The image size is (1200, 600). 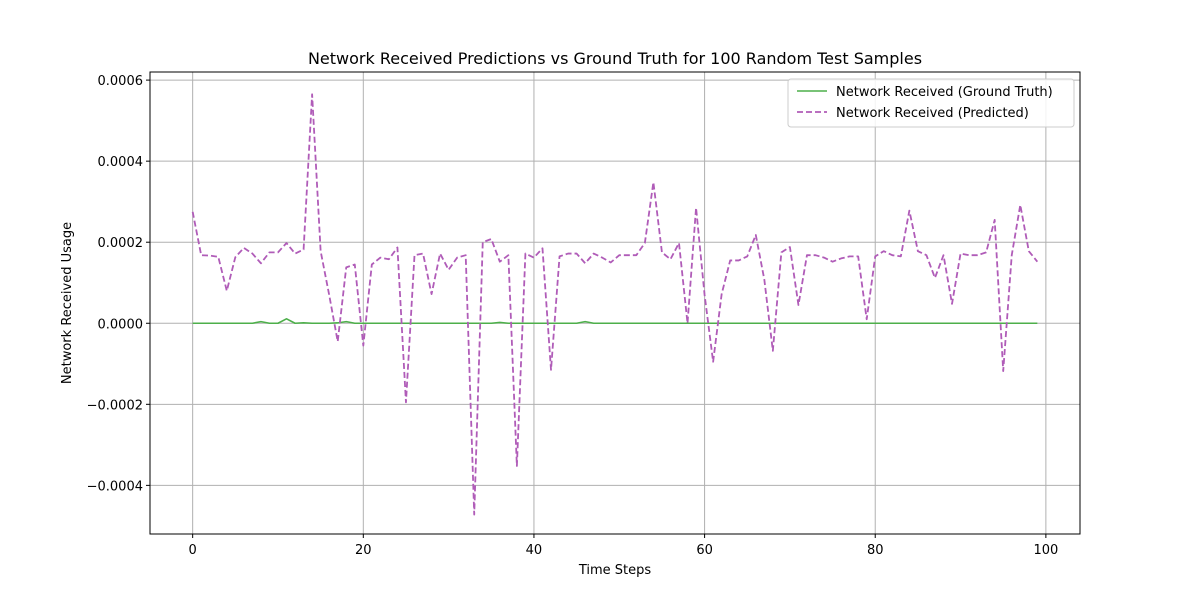 I want to click on series-line-ground-truth, so click(x=615, y=321).